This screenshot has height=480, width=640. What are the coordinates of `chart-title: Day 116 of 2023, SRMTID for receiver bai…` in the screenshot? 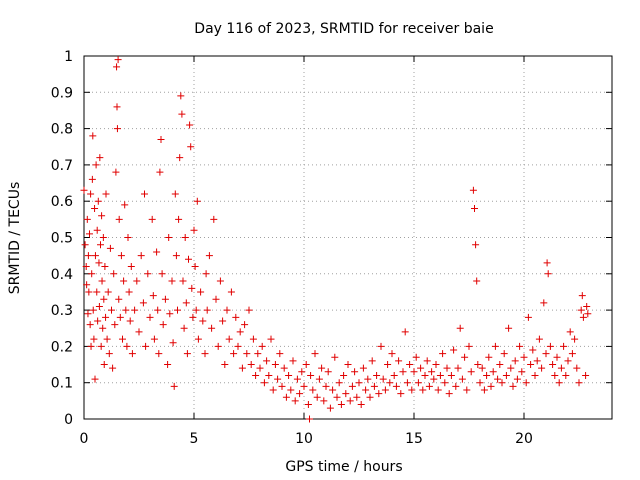 It's located at (343, 29).